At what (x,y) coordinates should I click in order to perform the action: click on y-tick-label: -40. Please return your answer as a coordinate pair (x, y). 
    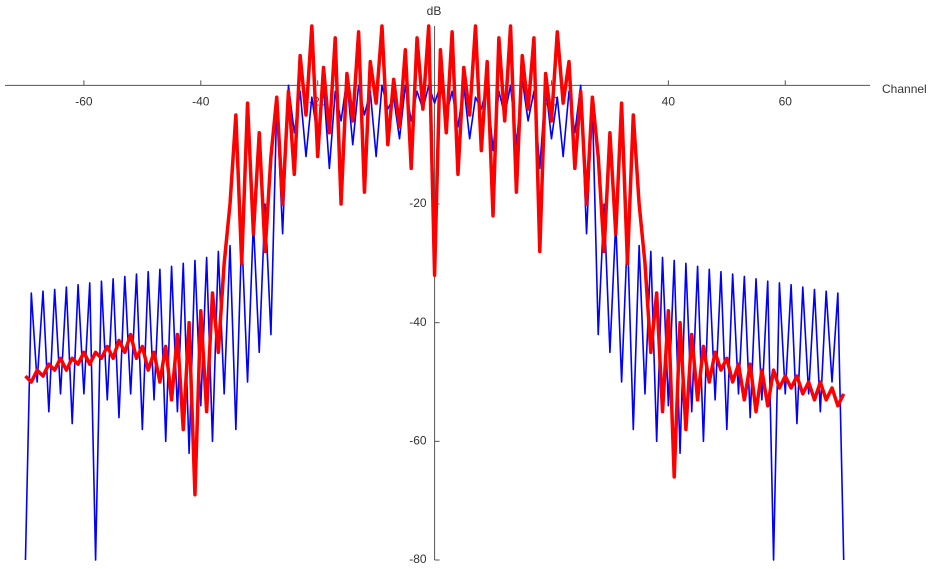
    Looking at the image, I should click on (418, 322).